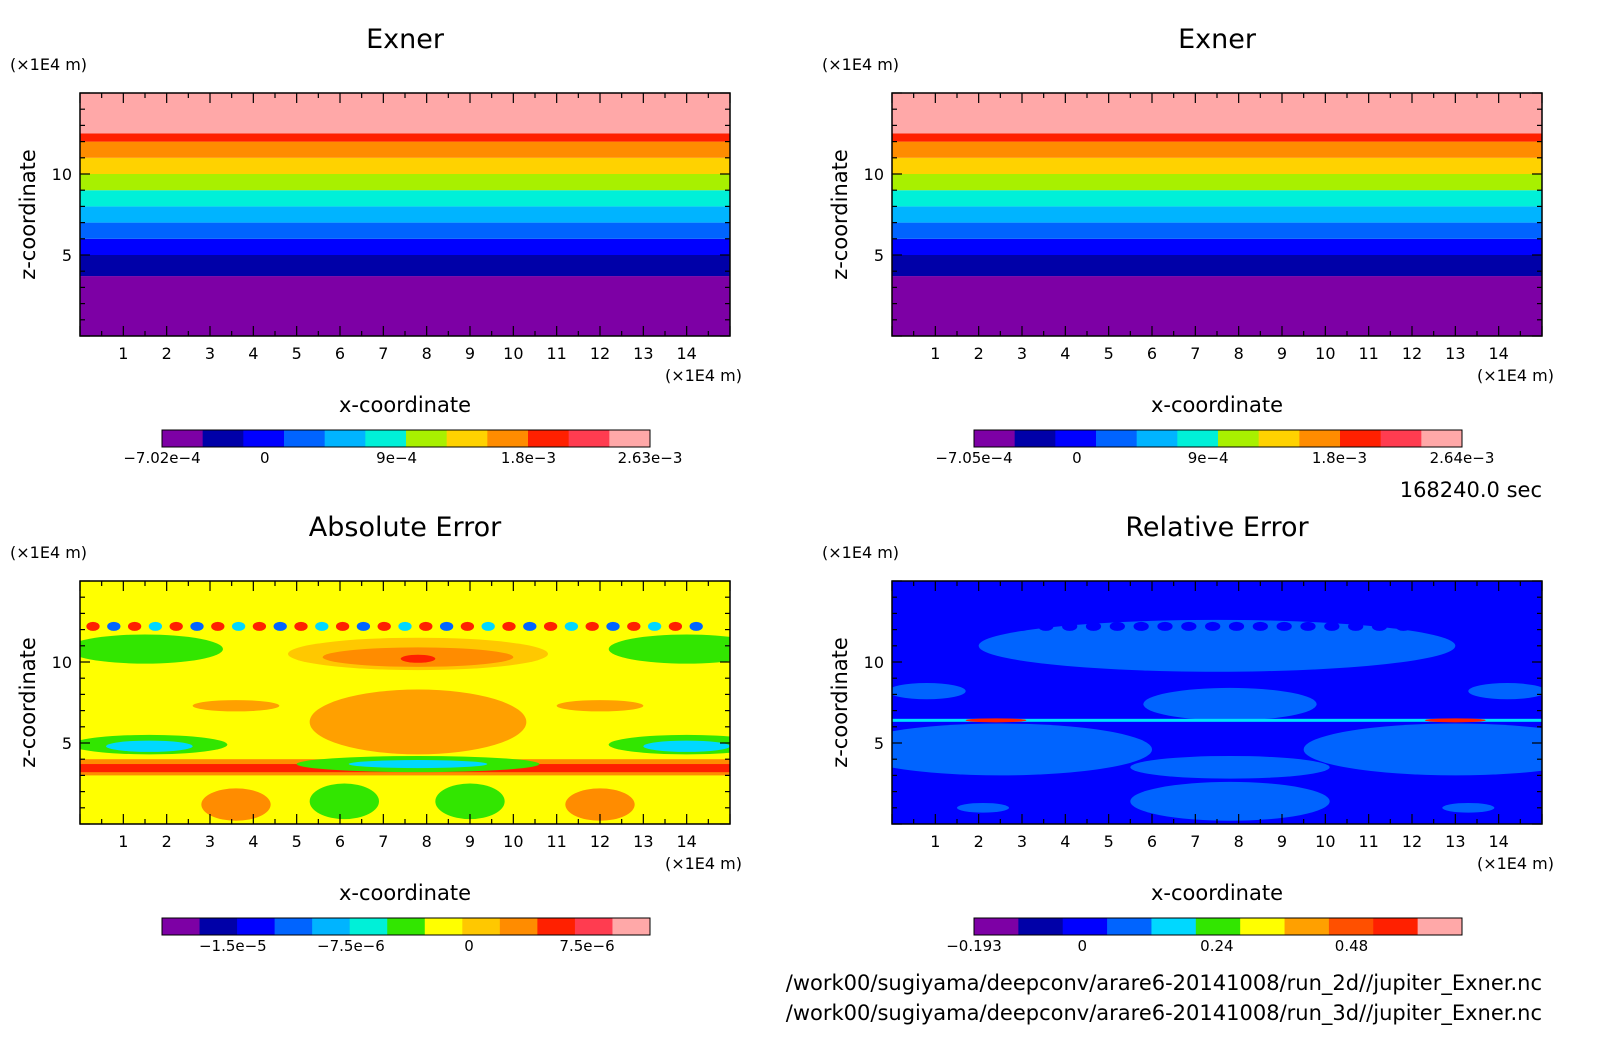  I want to click on x-tick-label: 2, so click(167, 841).